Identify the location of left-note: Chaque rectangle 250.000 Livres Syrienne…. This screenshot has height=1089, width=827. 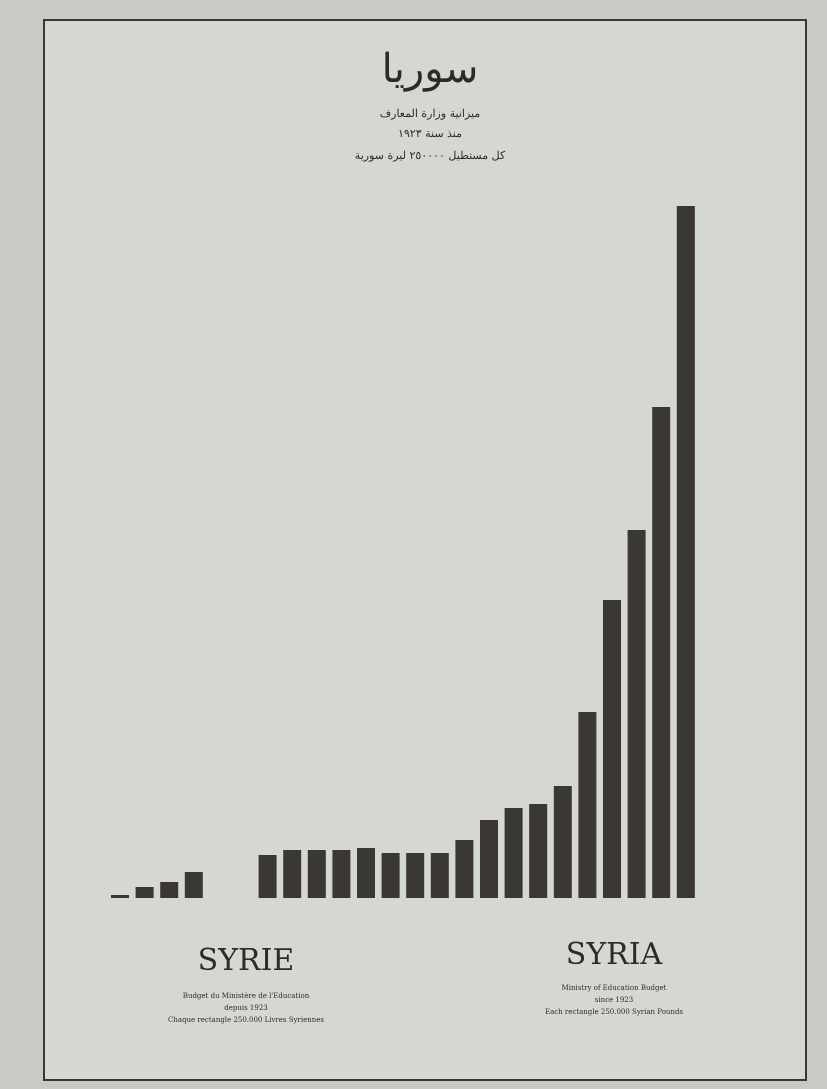
(246, 1020).